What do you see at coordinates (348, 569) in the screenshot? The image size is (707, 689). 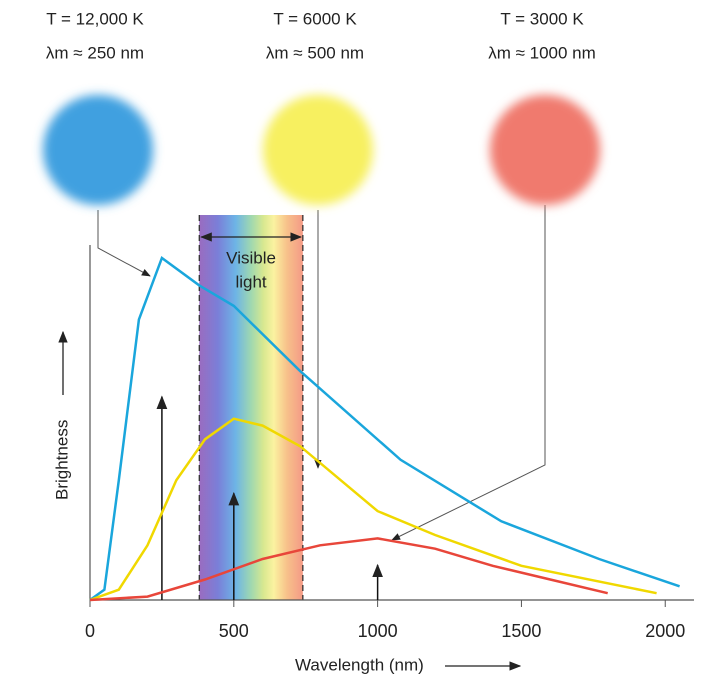 I see `brightness-curve` at bounding box center [348, 569].